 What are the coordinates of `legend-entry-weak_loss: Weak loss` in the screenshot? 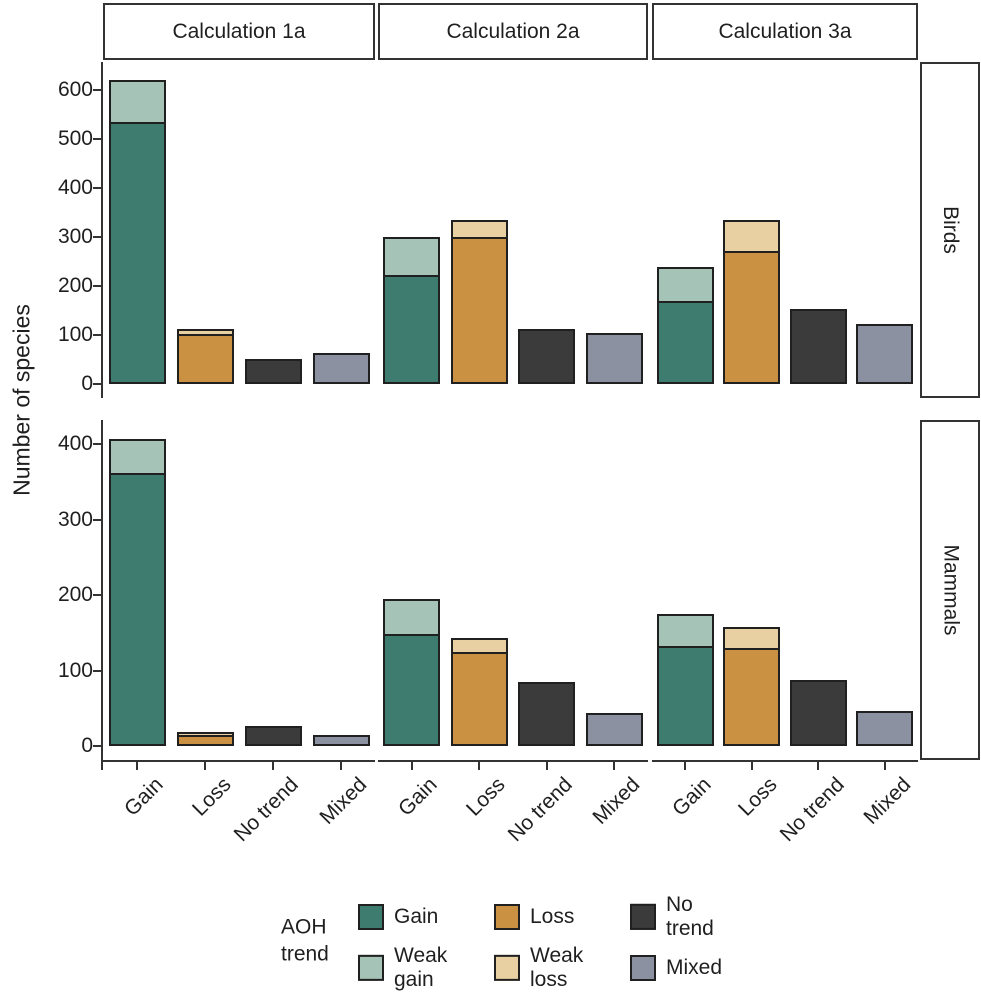 It's located at (538, 968).